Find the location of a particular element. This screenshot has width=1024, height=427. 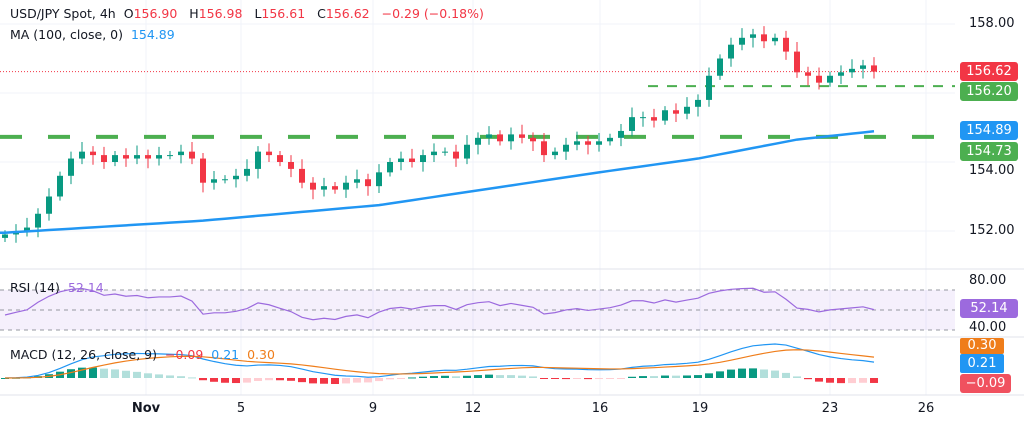

time-tick: 5 is located at coordinates (241, 408).